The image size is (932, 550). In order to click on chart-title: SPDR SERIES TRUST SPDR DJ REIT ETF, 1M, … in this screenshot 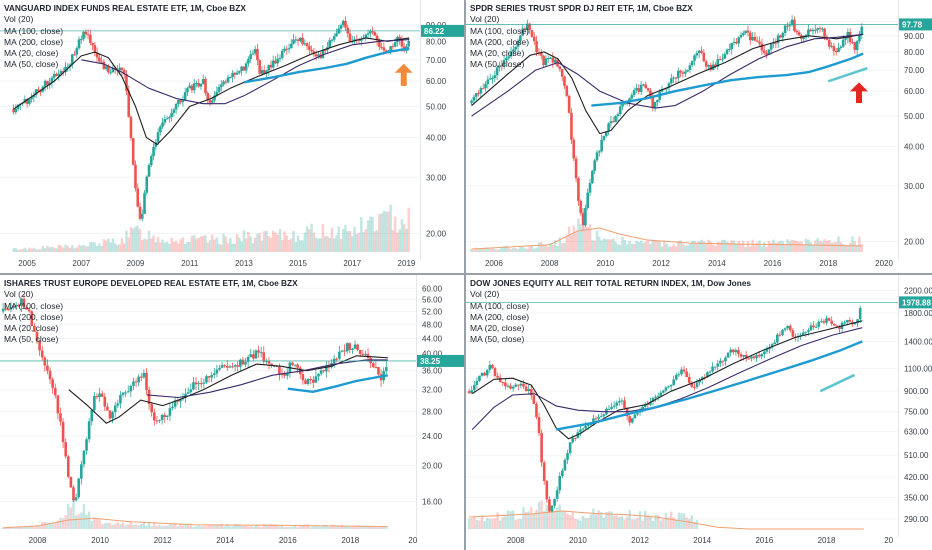, I will do `click(581, 8)`.